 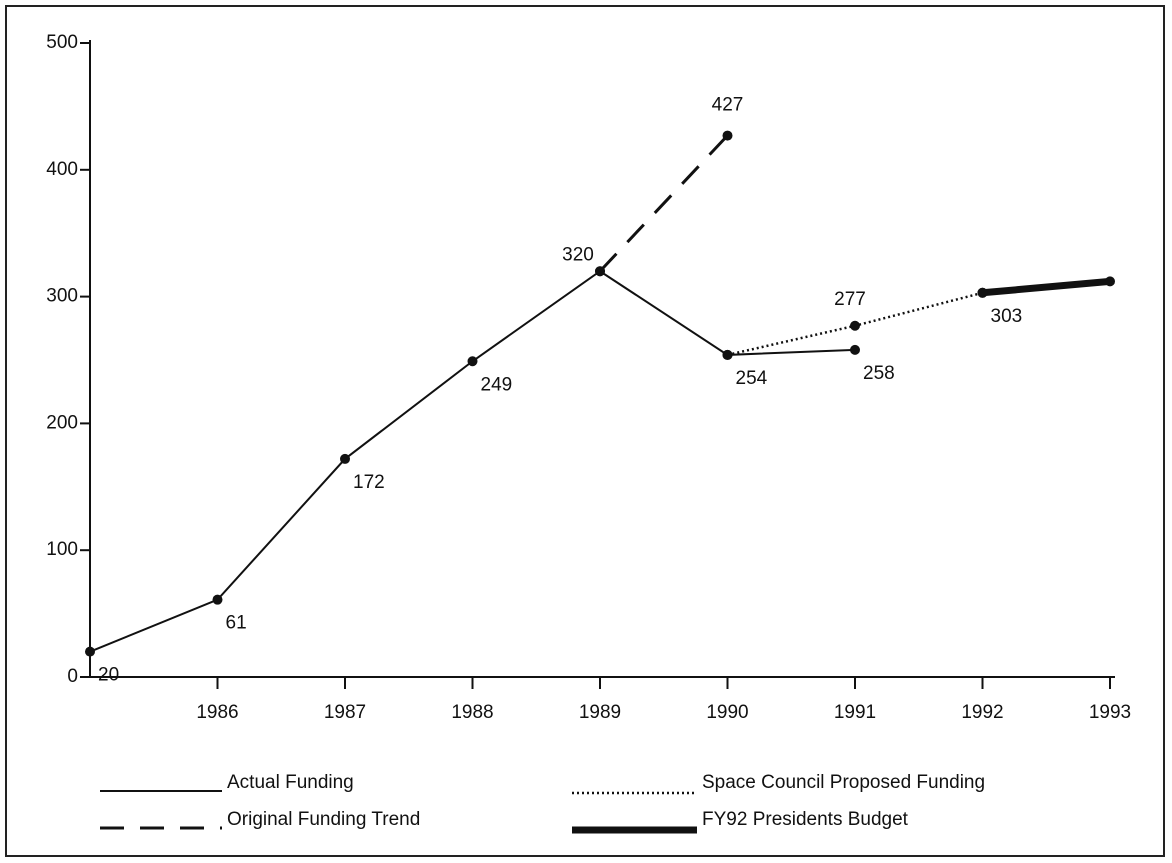 I want to click on data-label: 61, so click(x=236, y=623).